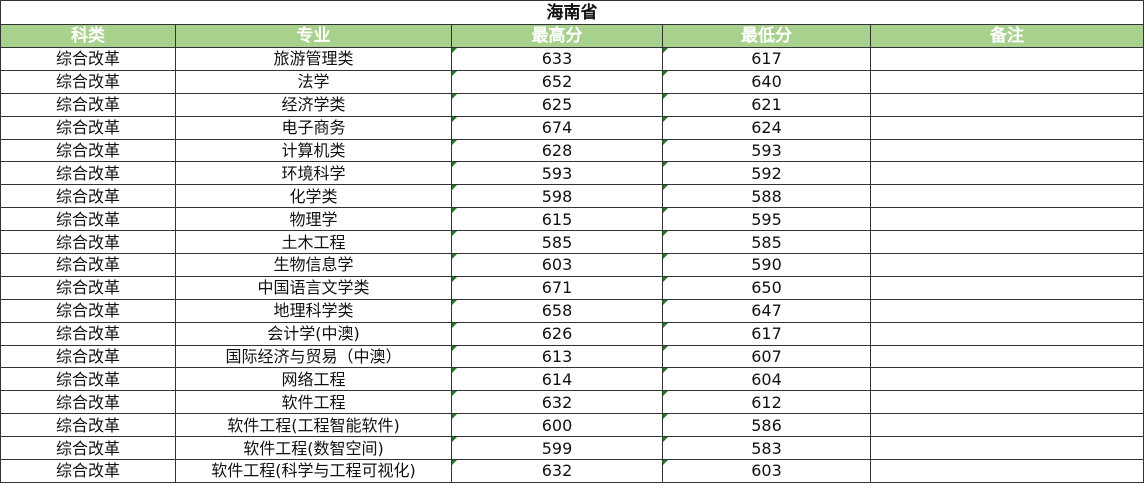 This screenshot has height=493, width=1145. Describe the element at coordinates (766, 448) in the screenshot. I see `cell-min-score: 583` at that location.